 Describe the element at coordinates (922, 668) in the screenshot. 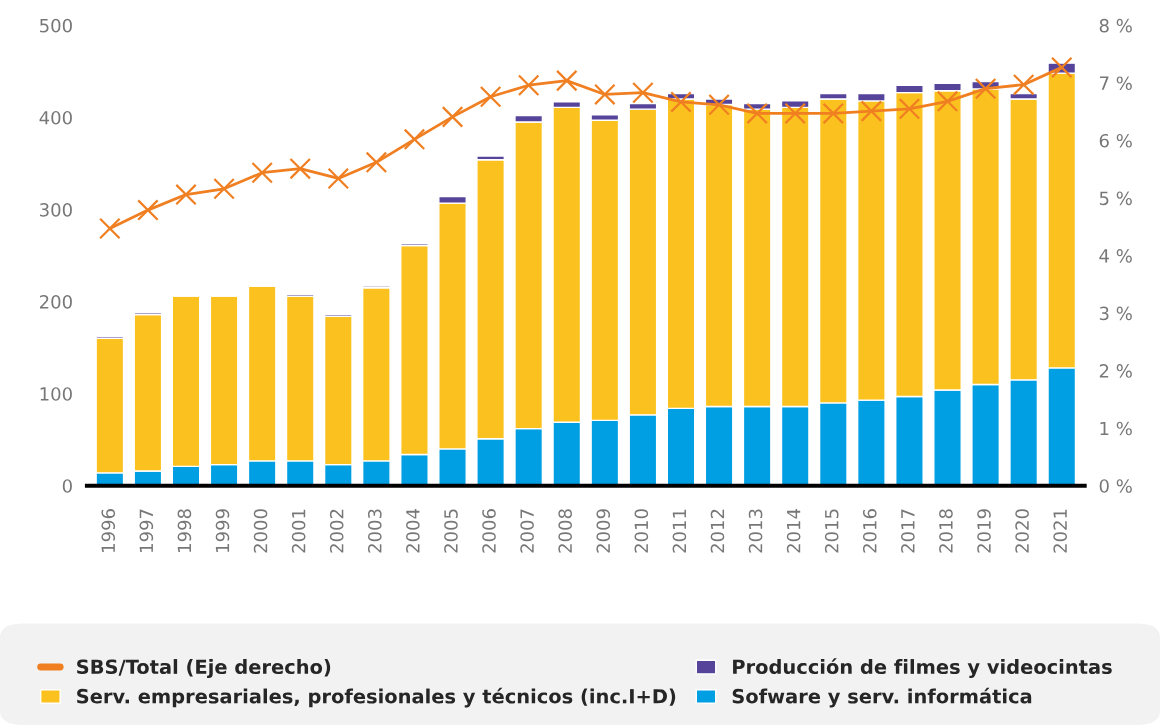

I see `legend-label: Producción de filmes y videocintas` at that location.